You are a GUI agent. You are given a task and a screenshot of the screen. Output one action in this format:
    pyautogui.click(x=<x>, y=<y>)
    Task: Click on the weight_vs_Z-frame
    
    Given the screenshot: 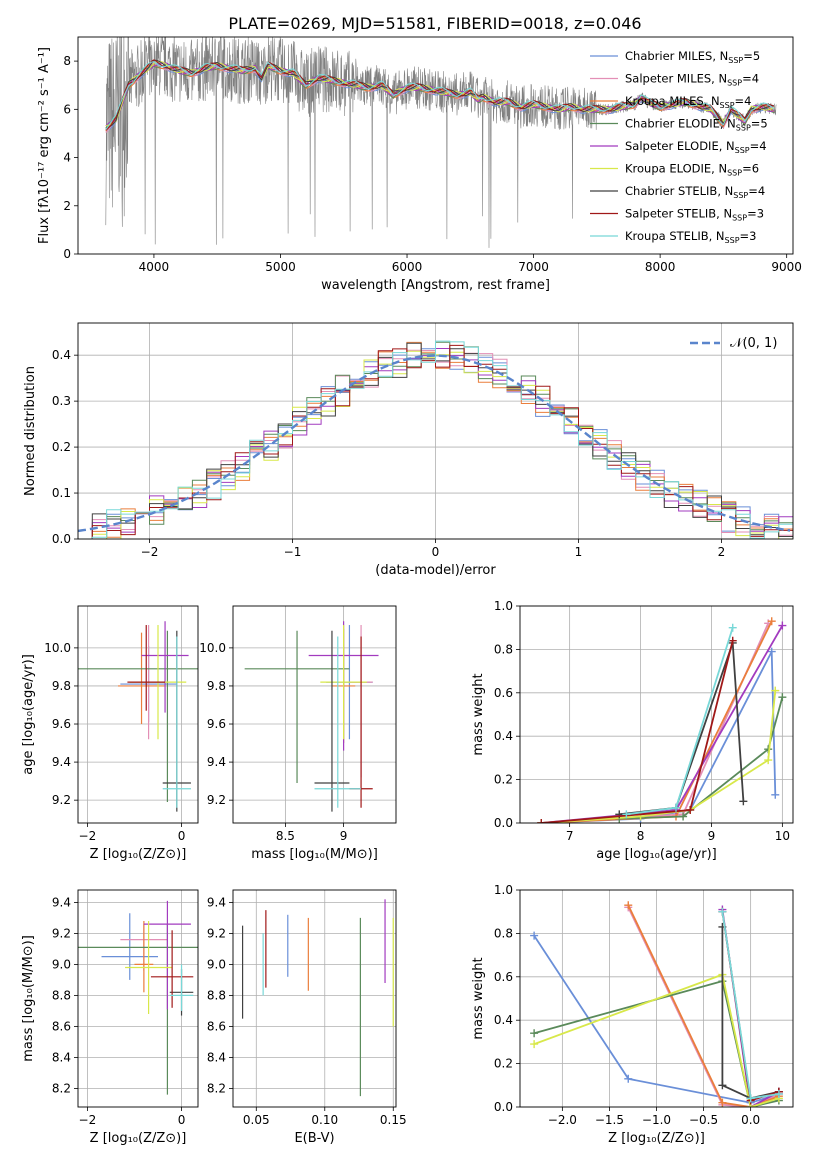 What is the action you would take?
    pyautogui.click(x=656, y=998)
    